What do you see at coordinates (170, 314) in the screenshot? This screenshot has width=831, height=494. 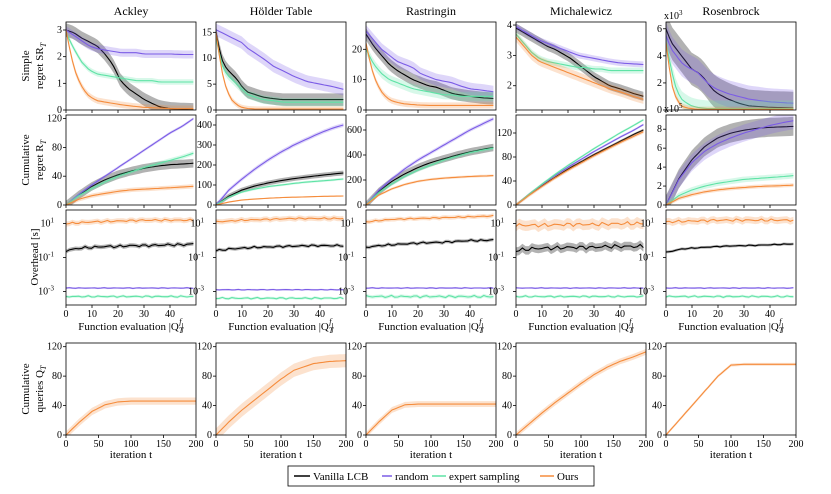 I see `x-tick-label: 40` at bounding box center [170, 314].